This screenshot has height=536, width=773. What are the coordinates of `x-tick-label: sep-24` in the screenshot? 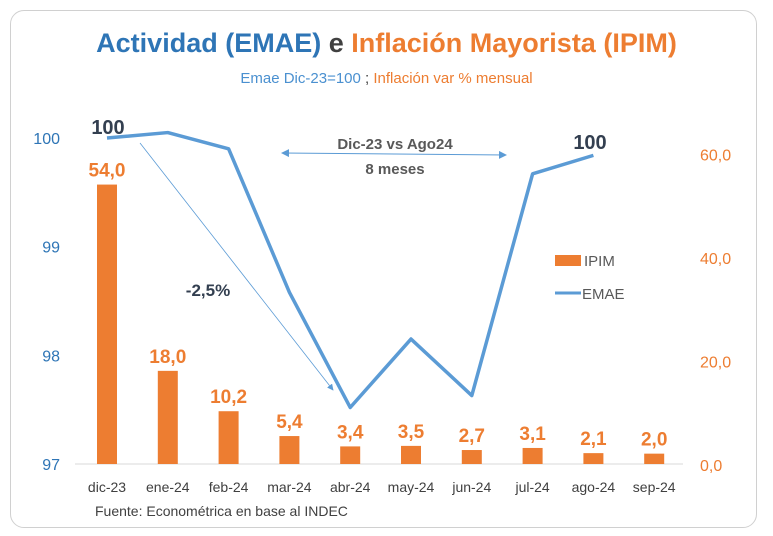 It's located at (654, 487).